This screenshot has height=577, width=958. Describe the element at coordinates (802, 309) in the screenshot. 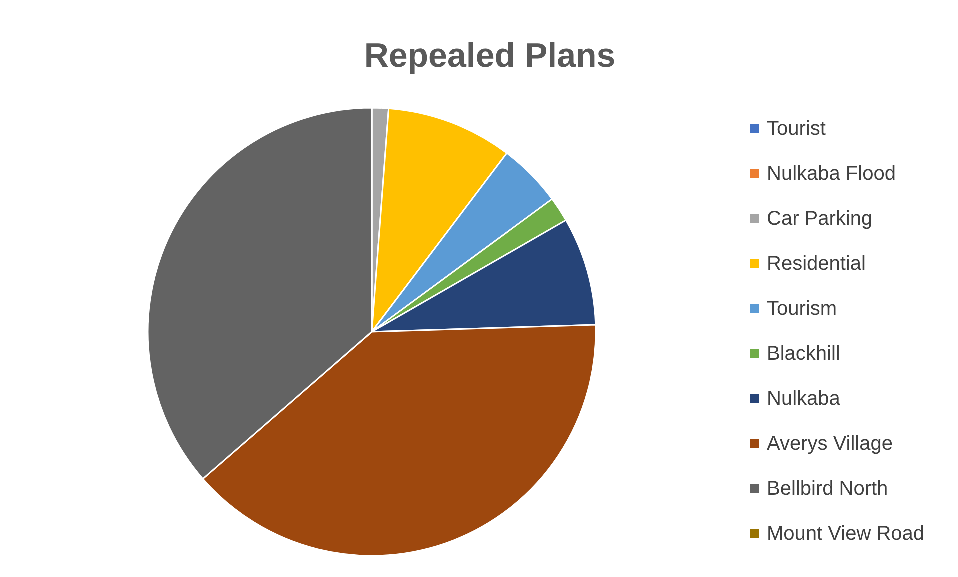

I see `legend-label: Tourism` at that location.